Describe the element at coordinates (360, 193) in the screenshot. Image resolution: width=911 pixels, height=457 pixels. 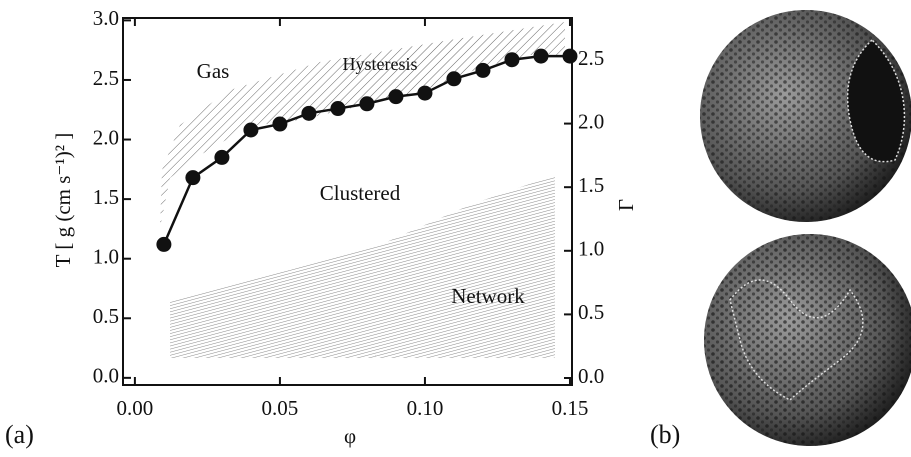
I see `annotation: Clustered` at that location.